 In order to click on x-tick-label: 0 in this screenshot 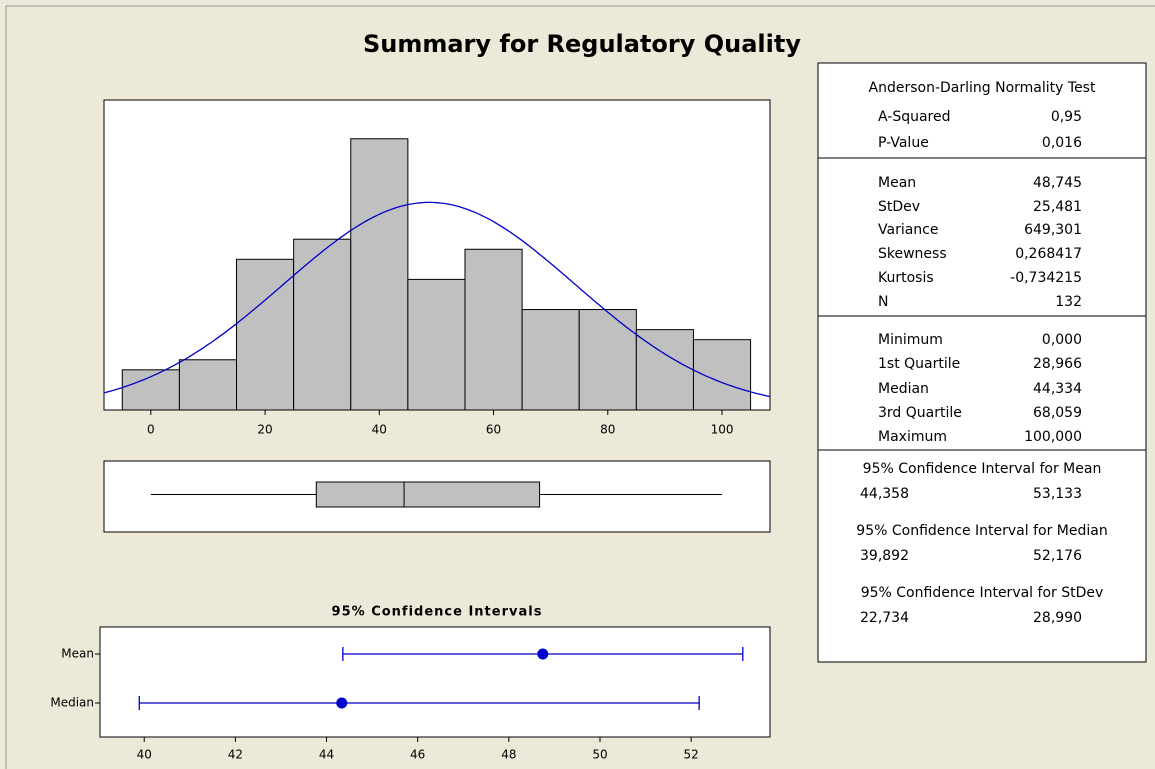, I will do `click(151, 430)`.